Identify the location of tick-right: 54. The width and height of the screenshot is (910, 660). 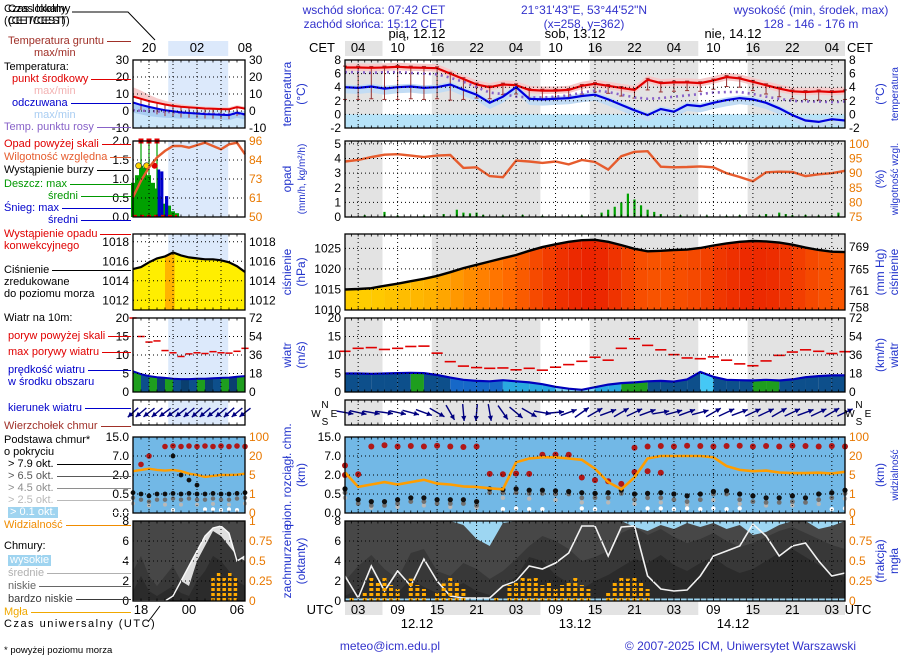
(256, 337).